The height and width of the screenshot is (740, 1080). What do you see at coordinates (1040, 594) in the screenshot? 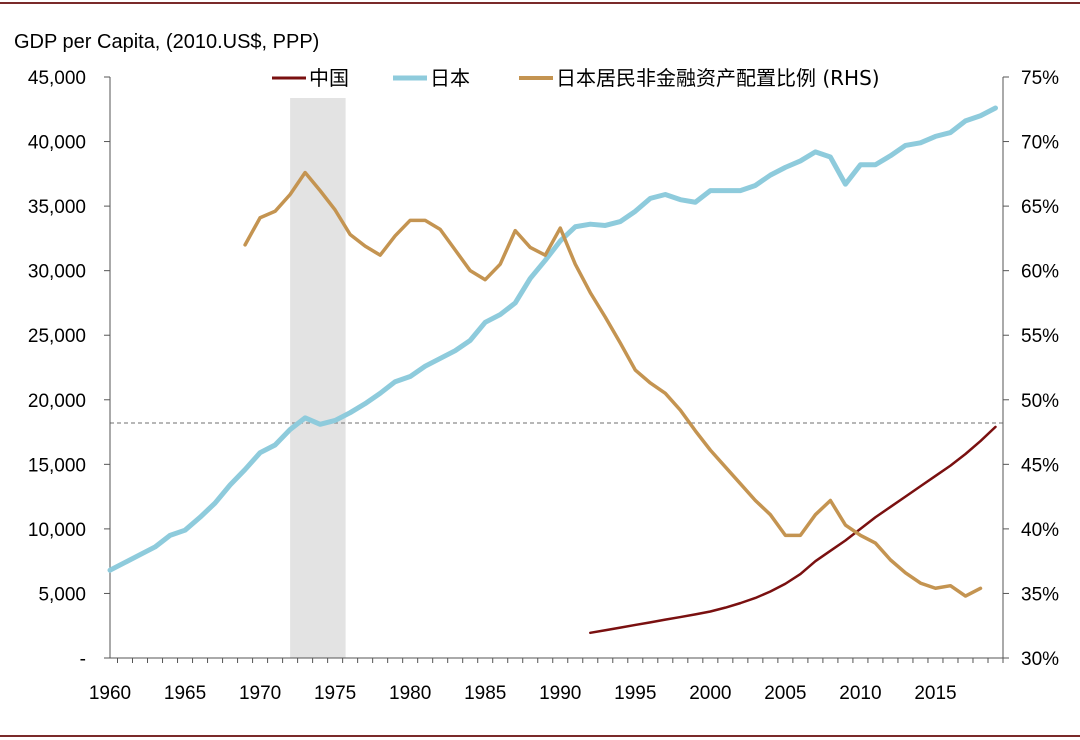
I see `right-tick-label: 35%` at bounding box center [1040, 594].